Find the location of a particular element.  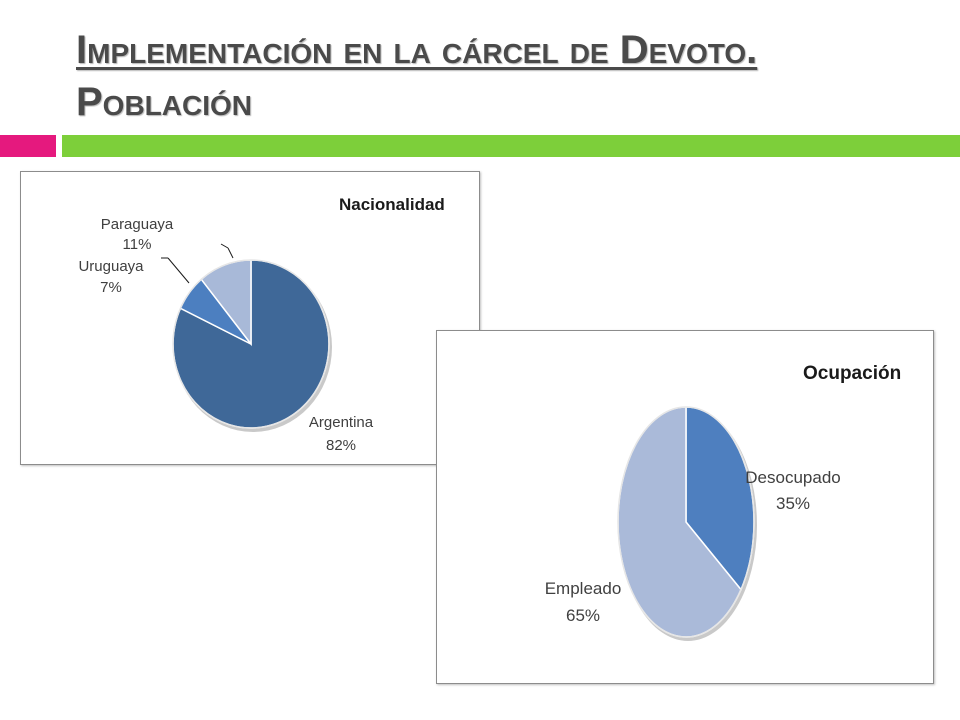

slice-label-desocupado: Desocupado is located at coordinates (792, 477).